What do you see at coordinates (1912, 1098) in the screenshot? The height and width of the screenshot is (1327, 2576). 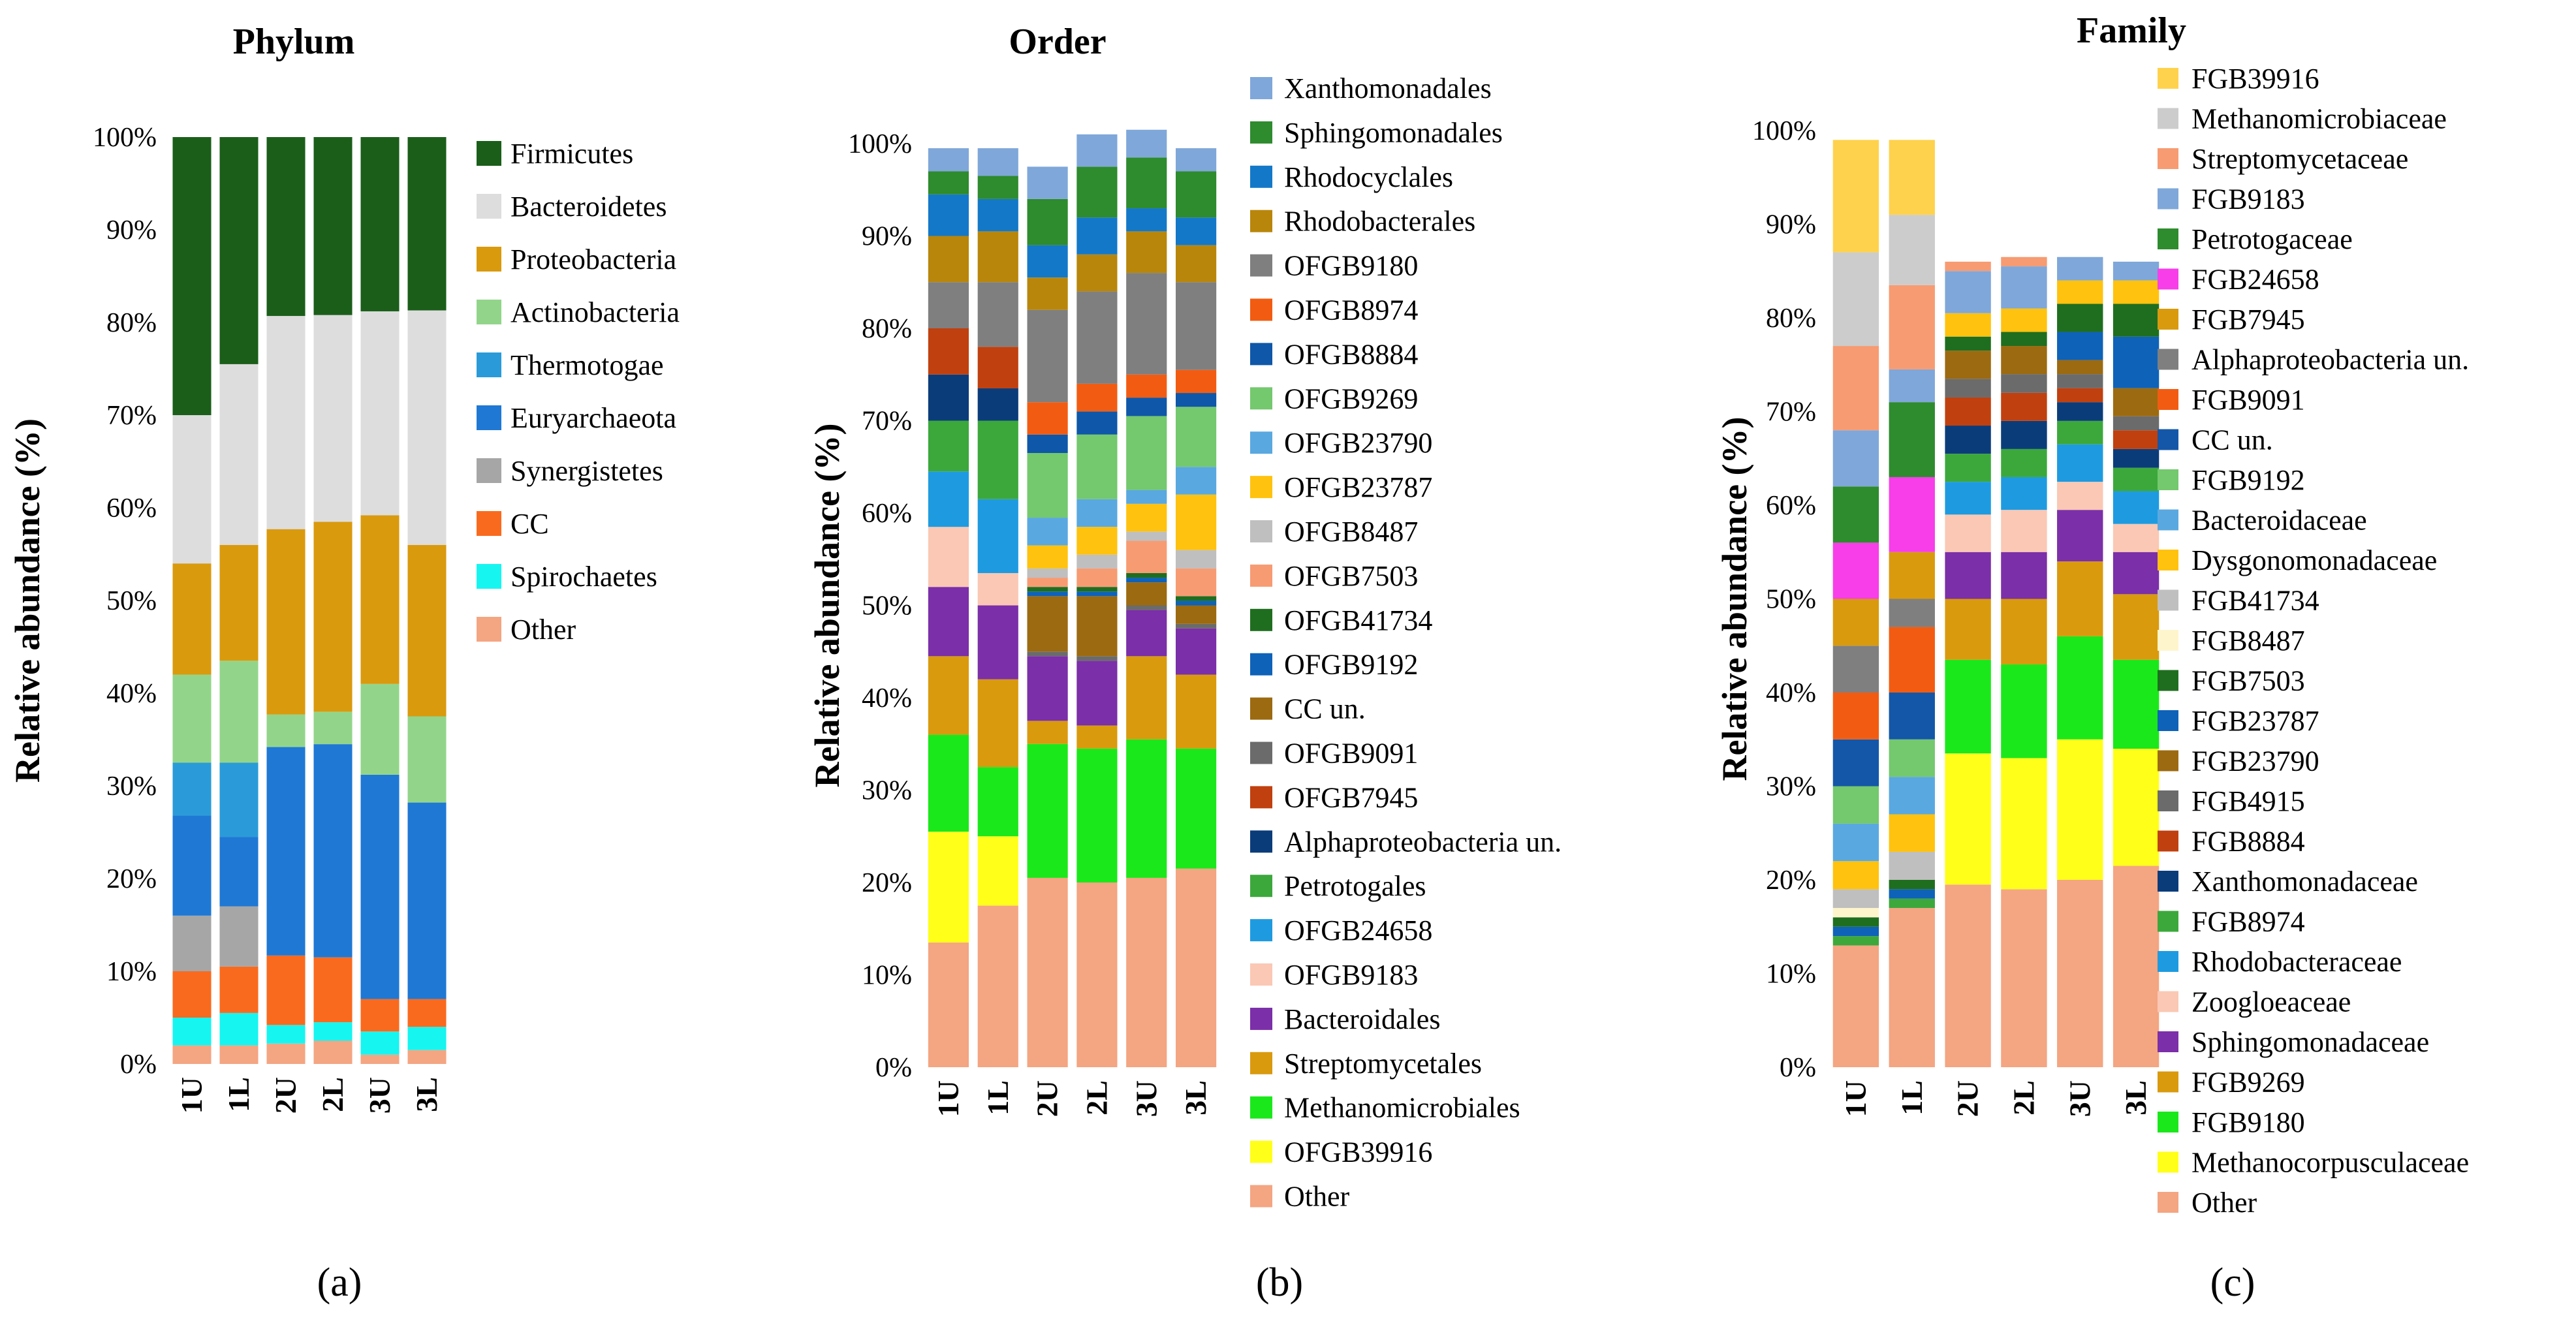 I see `family-category-label: 1L` at bounding box center [1912, 1098].